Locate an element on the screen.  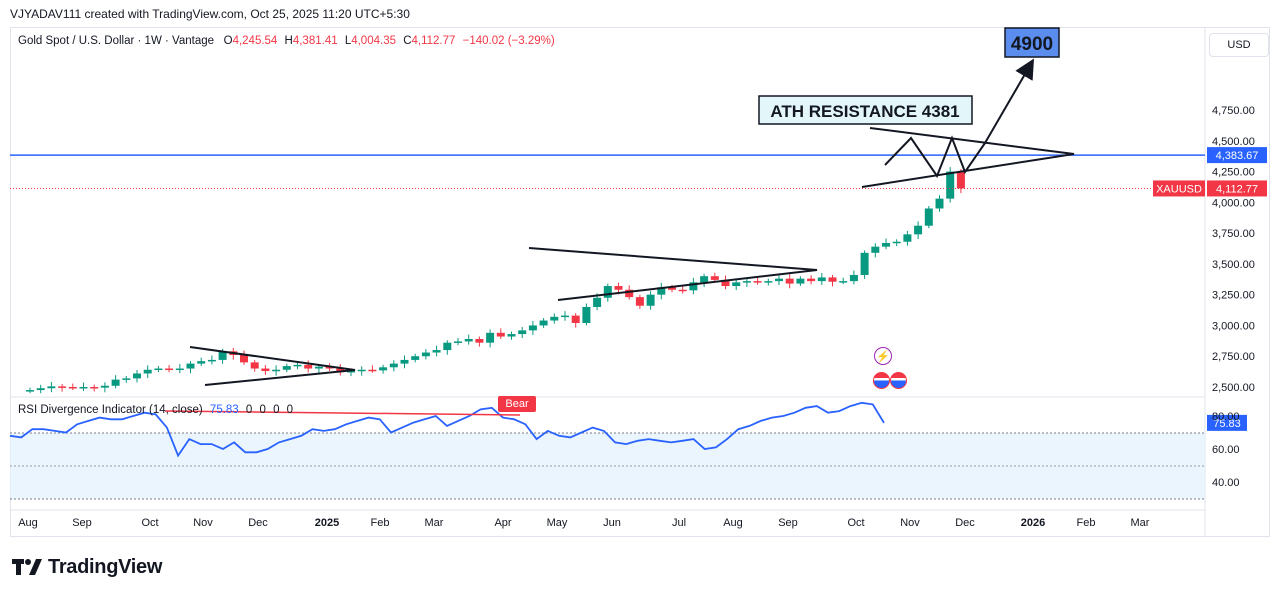
price-tick-label: 3,500.00 is located at coordinates (1233, 265).